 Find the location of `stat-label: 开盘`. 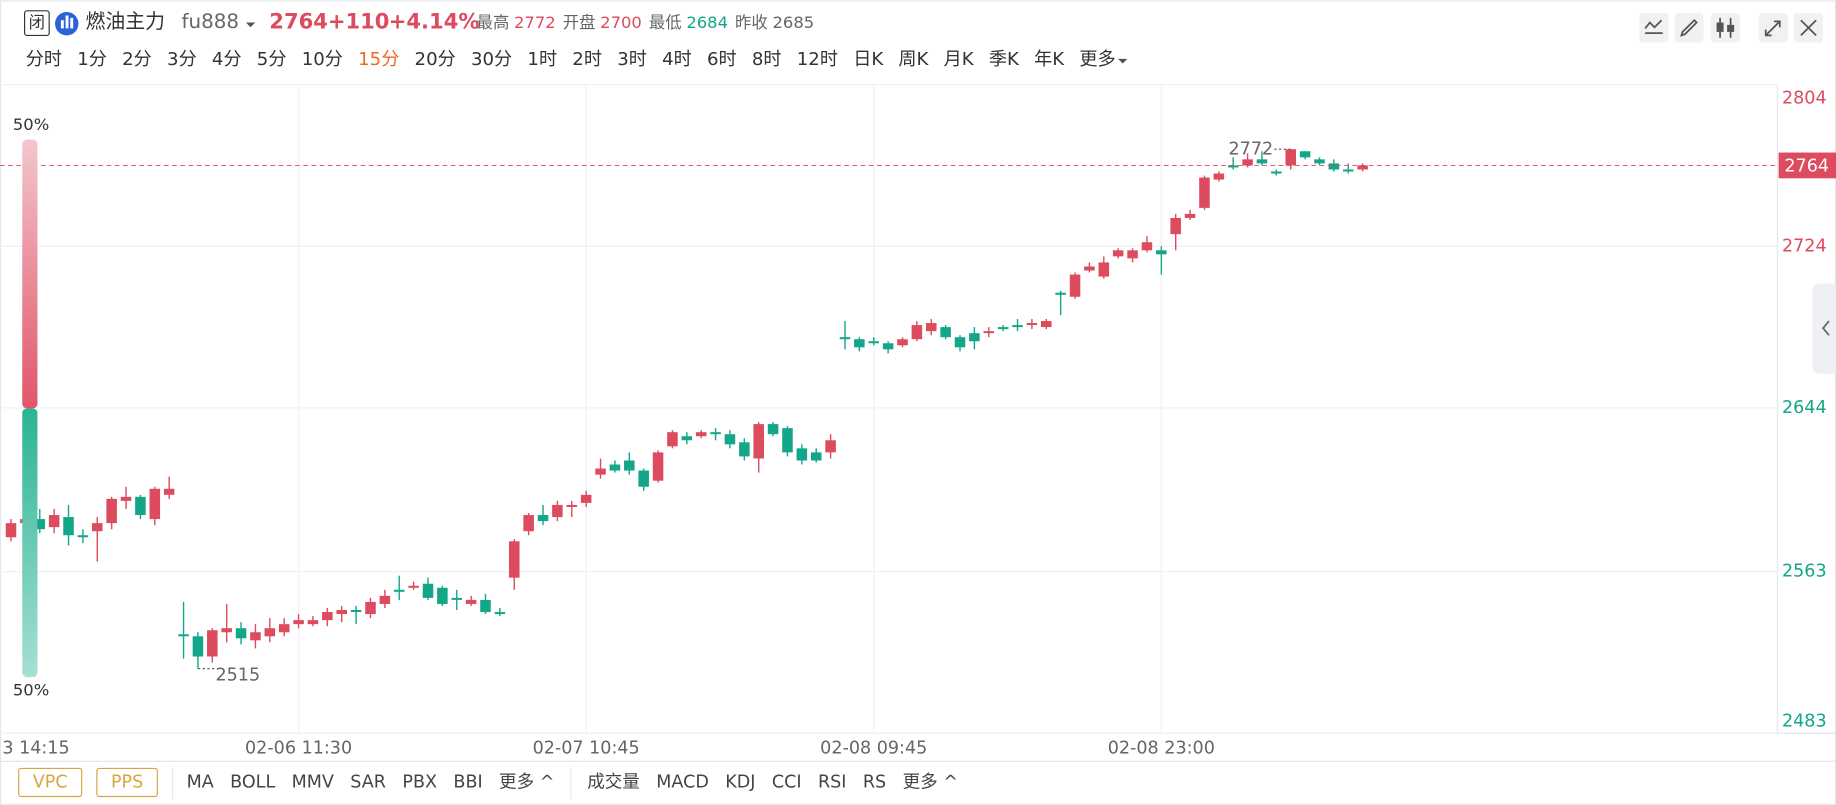

stat-label: 开盘 is located at coordinates (579, 22).